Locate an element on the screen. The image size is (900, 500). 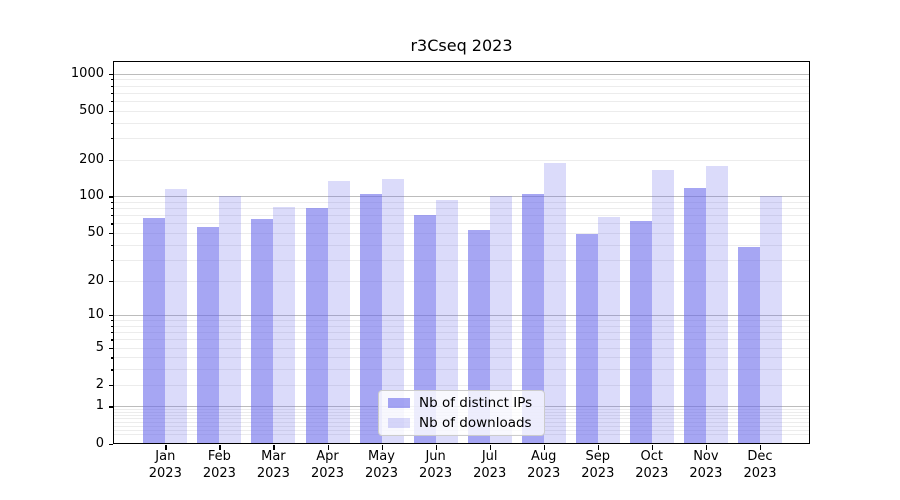
y-tick-label-10: 10 is located at coordinates (95, 315).